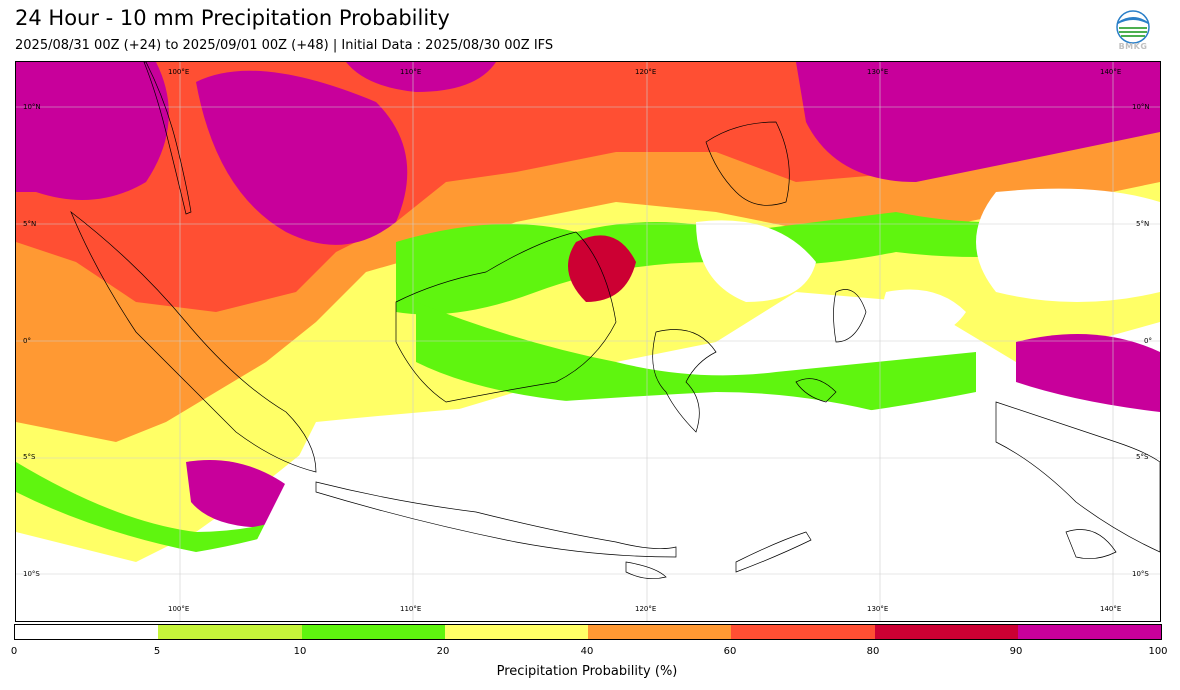  What do you see at coordinates (587, 671) in the screenshot?
I see `colorbar-title: Precipitation Probability (%)` at bounding box center [587, 671].